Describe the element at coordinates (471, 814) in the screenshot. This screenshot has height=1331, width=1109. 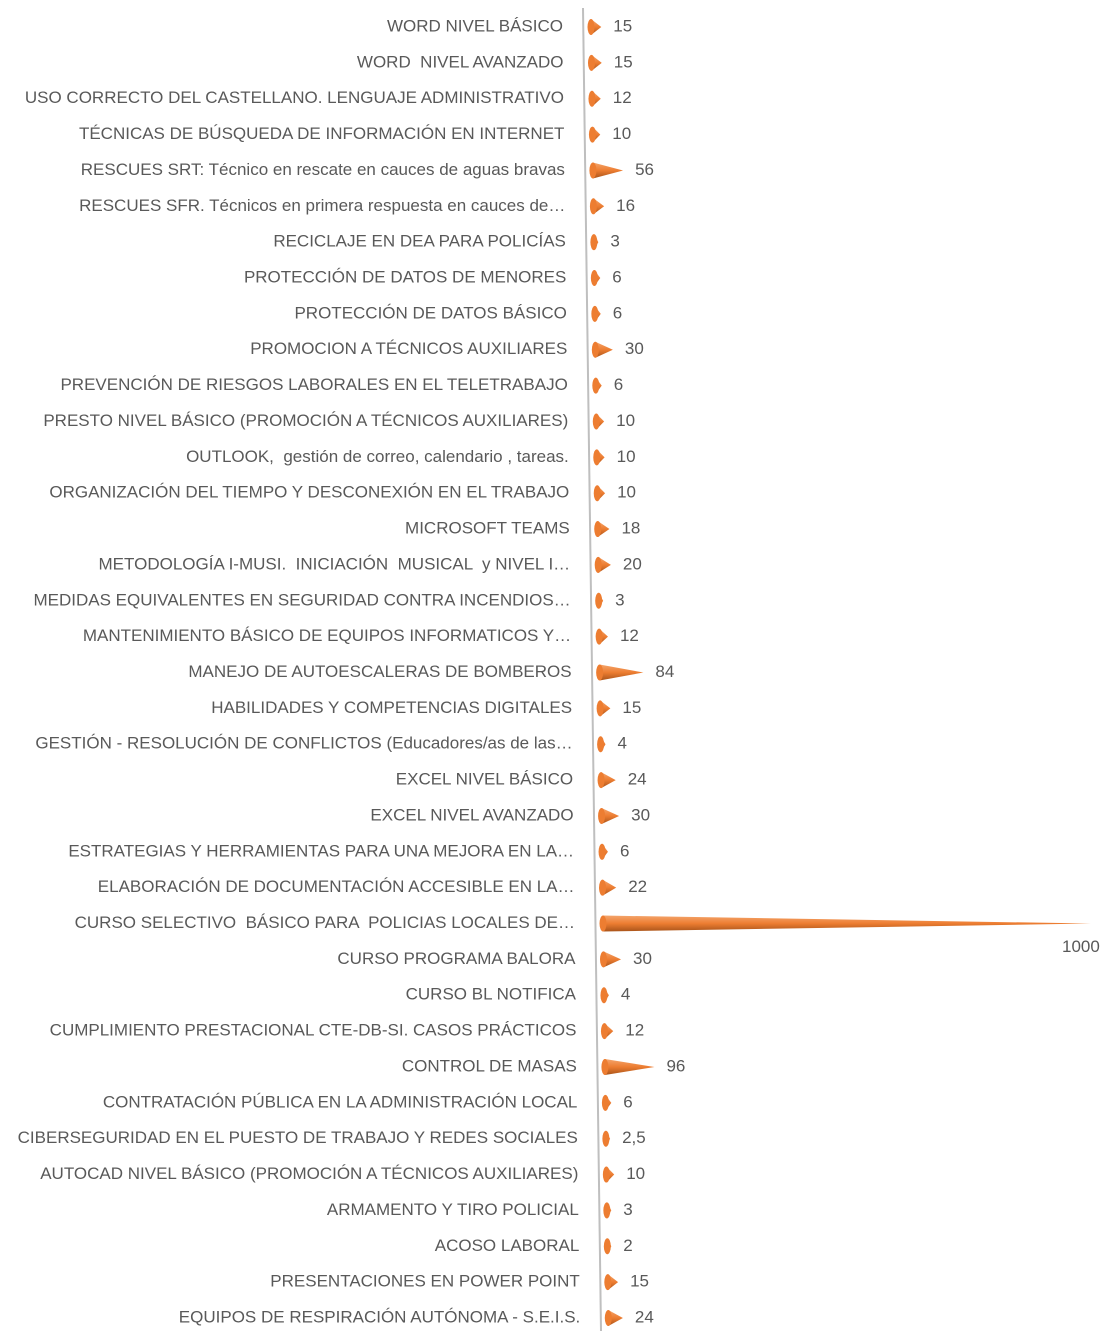
I see `category-label: EXCEL NIVEL AVANZADO` at that location.